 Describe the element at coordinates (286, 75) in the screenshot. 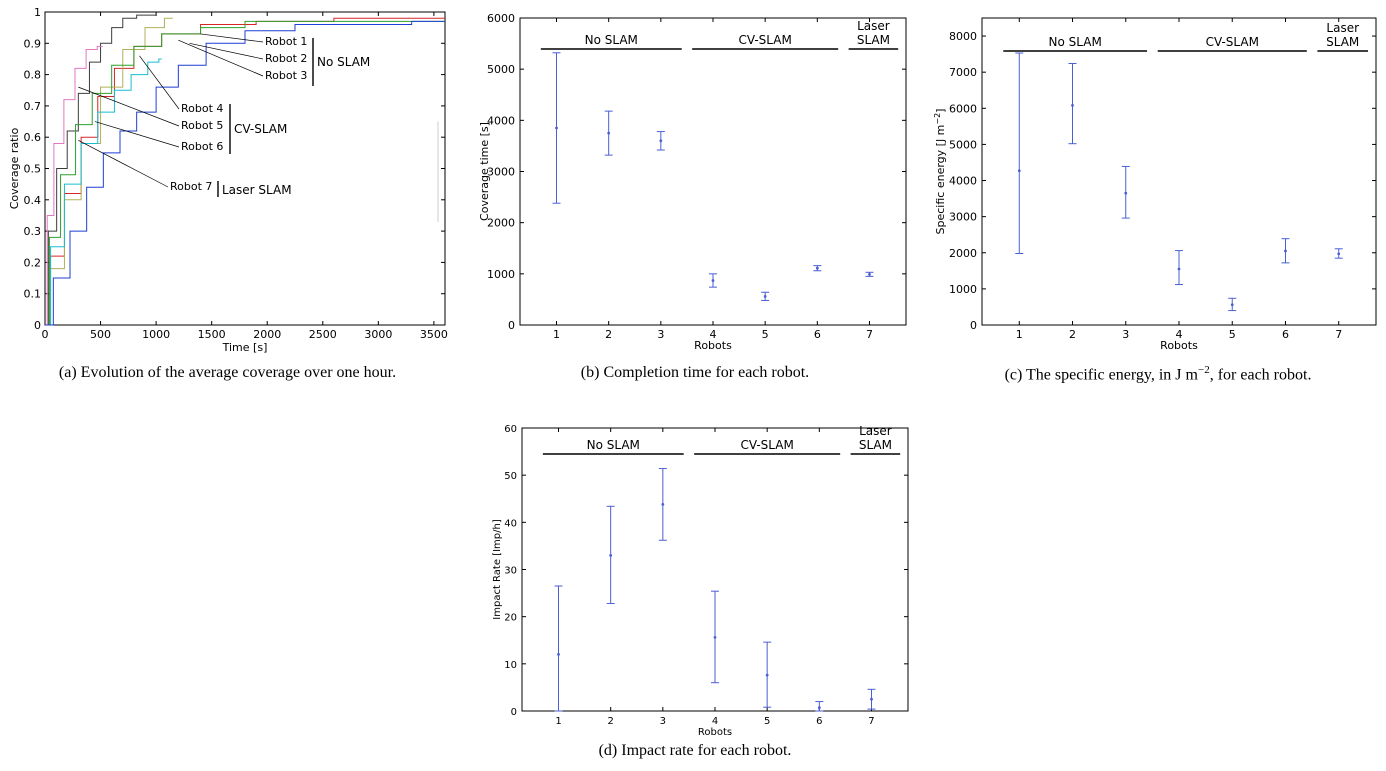

I see `series-label-robot-3: Robot 3` at that location.